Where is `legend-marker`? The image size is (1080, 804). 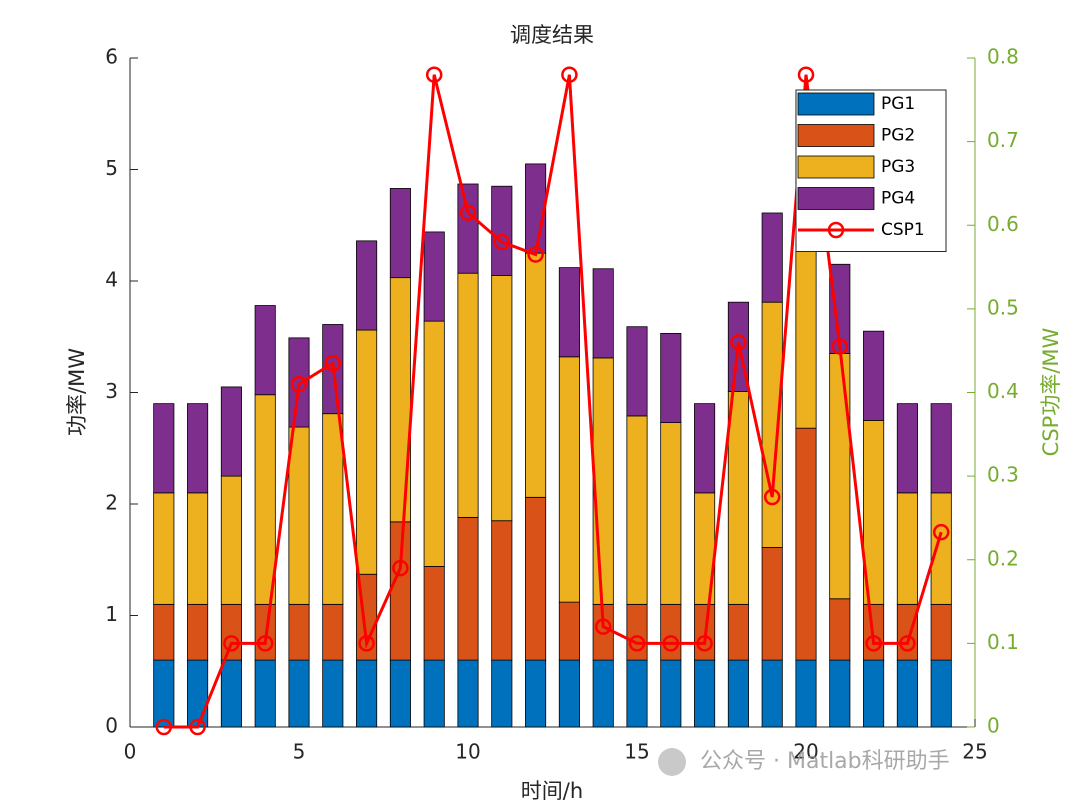 legend-marker is located at coordinates (836, 230).